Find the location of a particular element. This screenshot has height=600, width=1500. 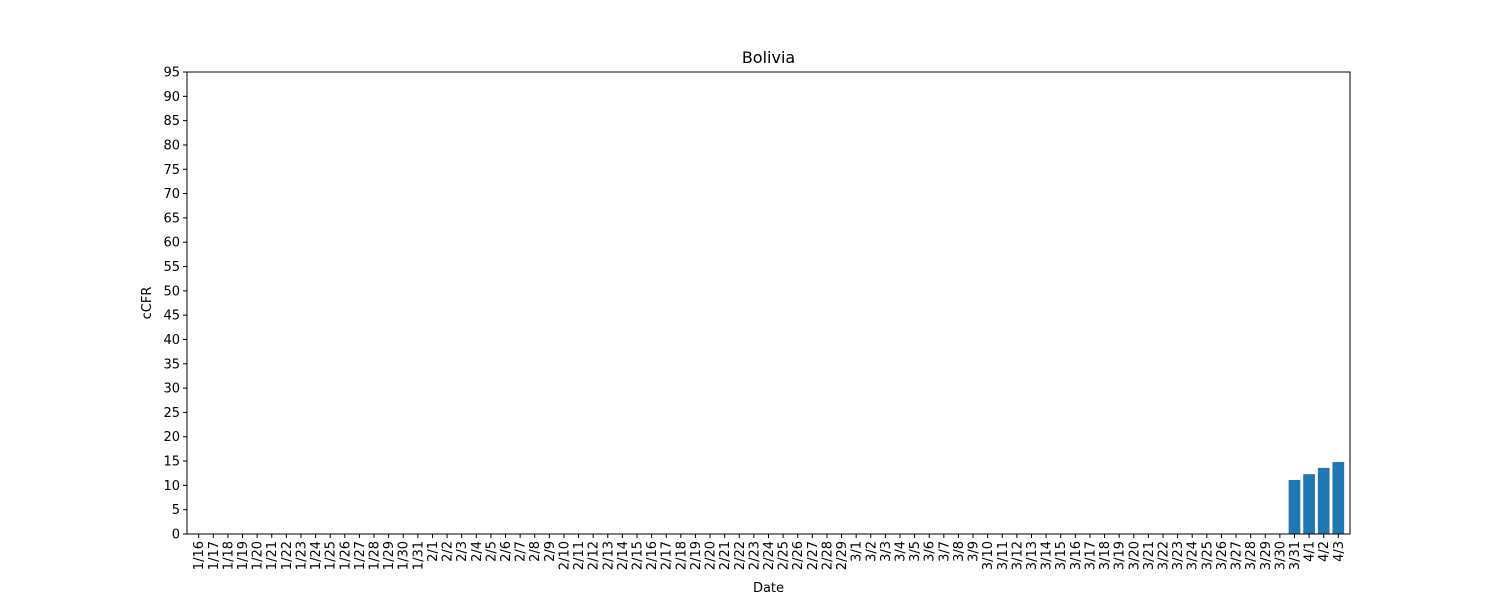

x-tick-label: 2/17 is located at coordinates (667, 555).